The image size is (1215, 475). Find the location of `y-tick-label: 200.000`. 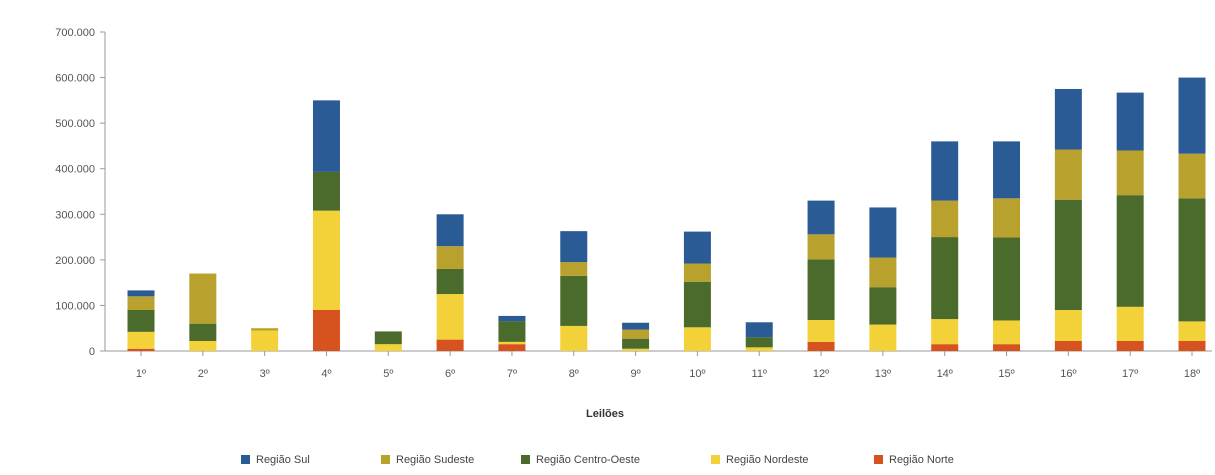

y-tick-label: 200.000 is located at coordinates (75, 261).